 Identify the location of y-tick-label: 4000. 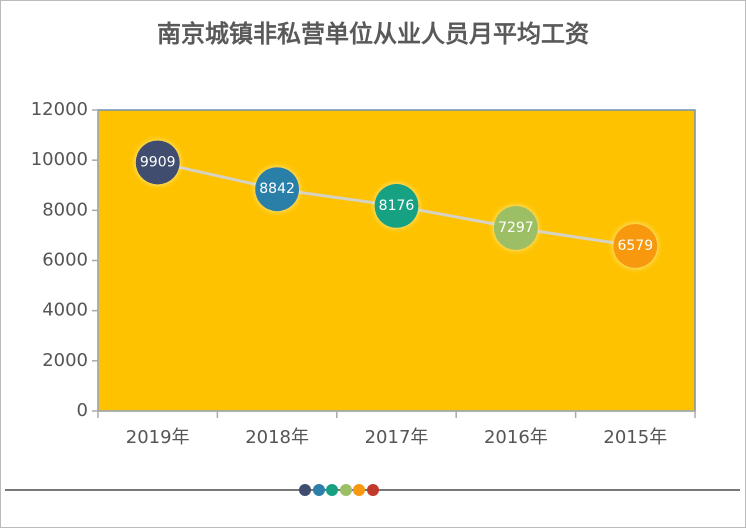
(65, 310).